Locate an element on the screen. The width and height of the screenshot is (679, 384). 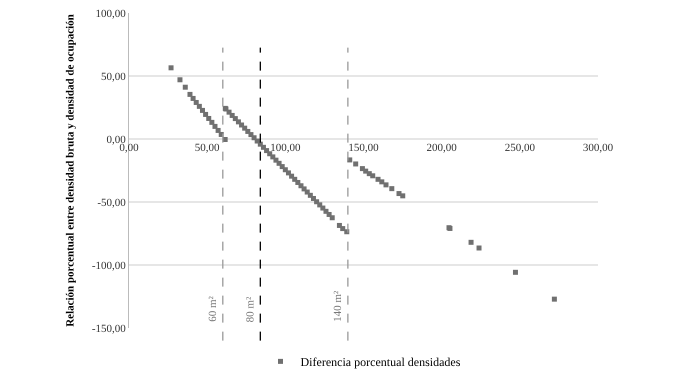
y-tick-label: 100,00 is located at coordinates (111, 14).